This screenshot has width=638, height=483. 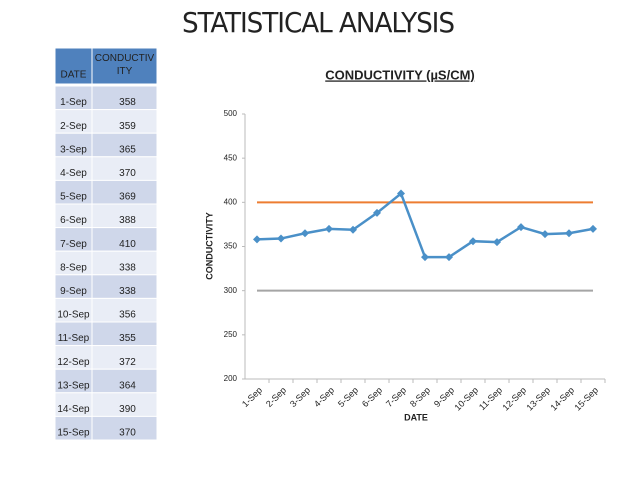 I want to click on table-cell-text: 390, so click(x=127, y=409).